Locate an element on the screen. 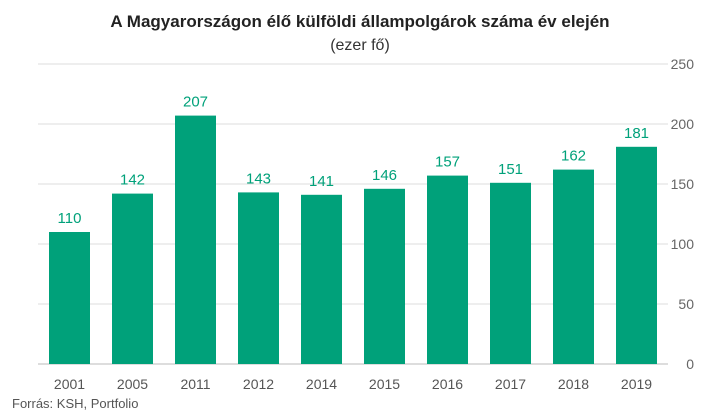  x-tick-label: 2019 is located at coordinates (636, 384).